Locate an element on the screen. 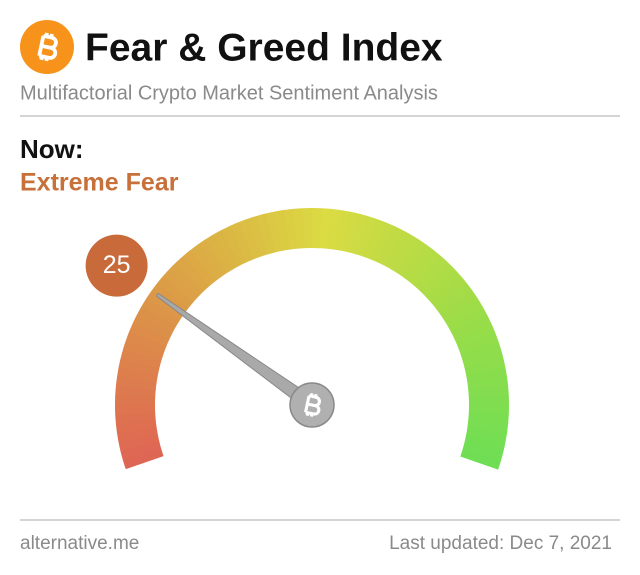 This screenshot has height=575, width=640. value-badge is located at coordinates (116, 265).